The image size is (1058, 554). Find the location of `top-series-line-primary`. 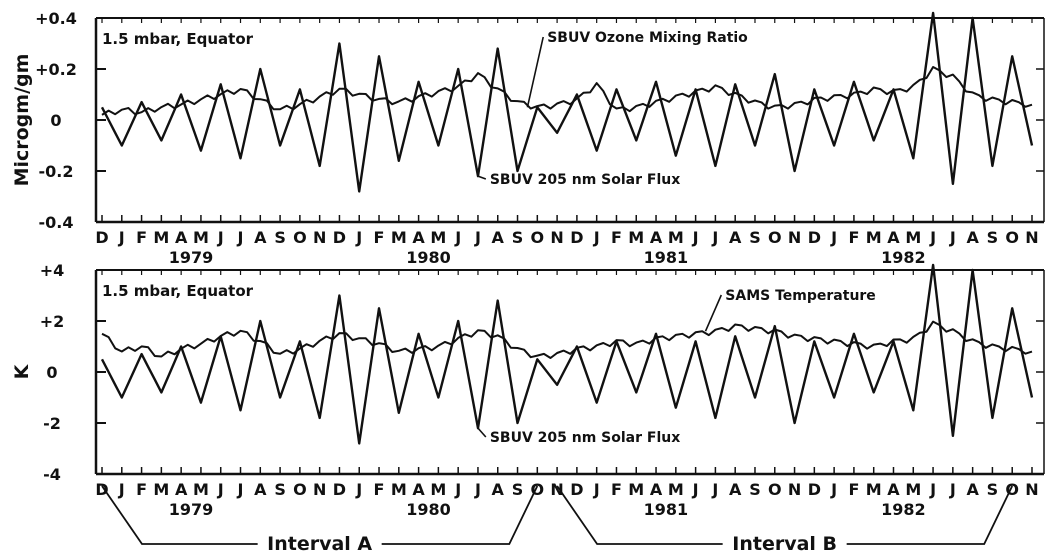

top-series-line-primary is located at coordinates (567, 91).